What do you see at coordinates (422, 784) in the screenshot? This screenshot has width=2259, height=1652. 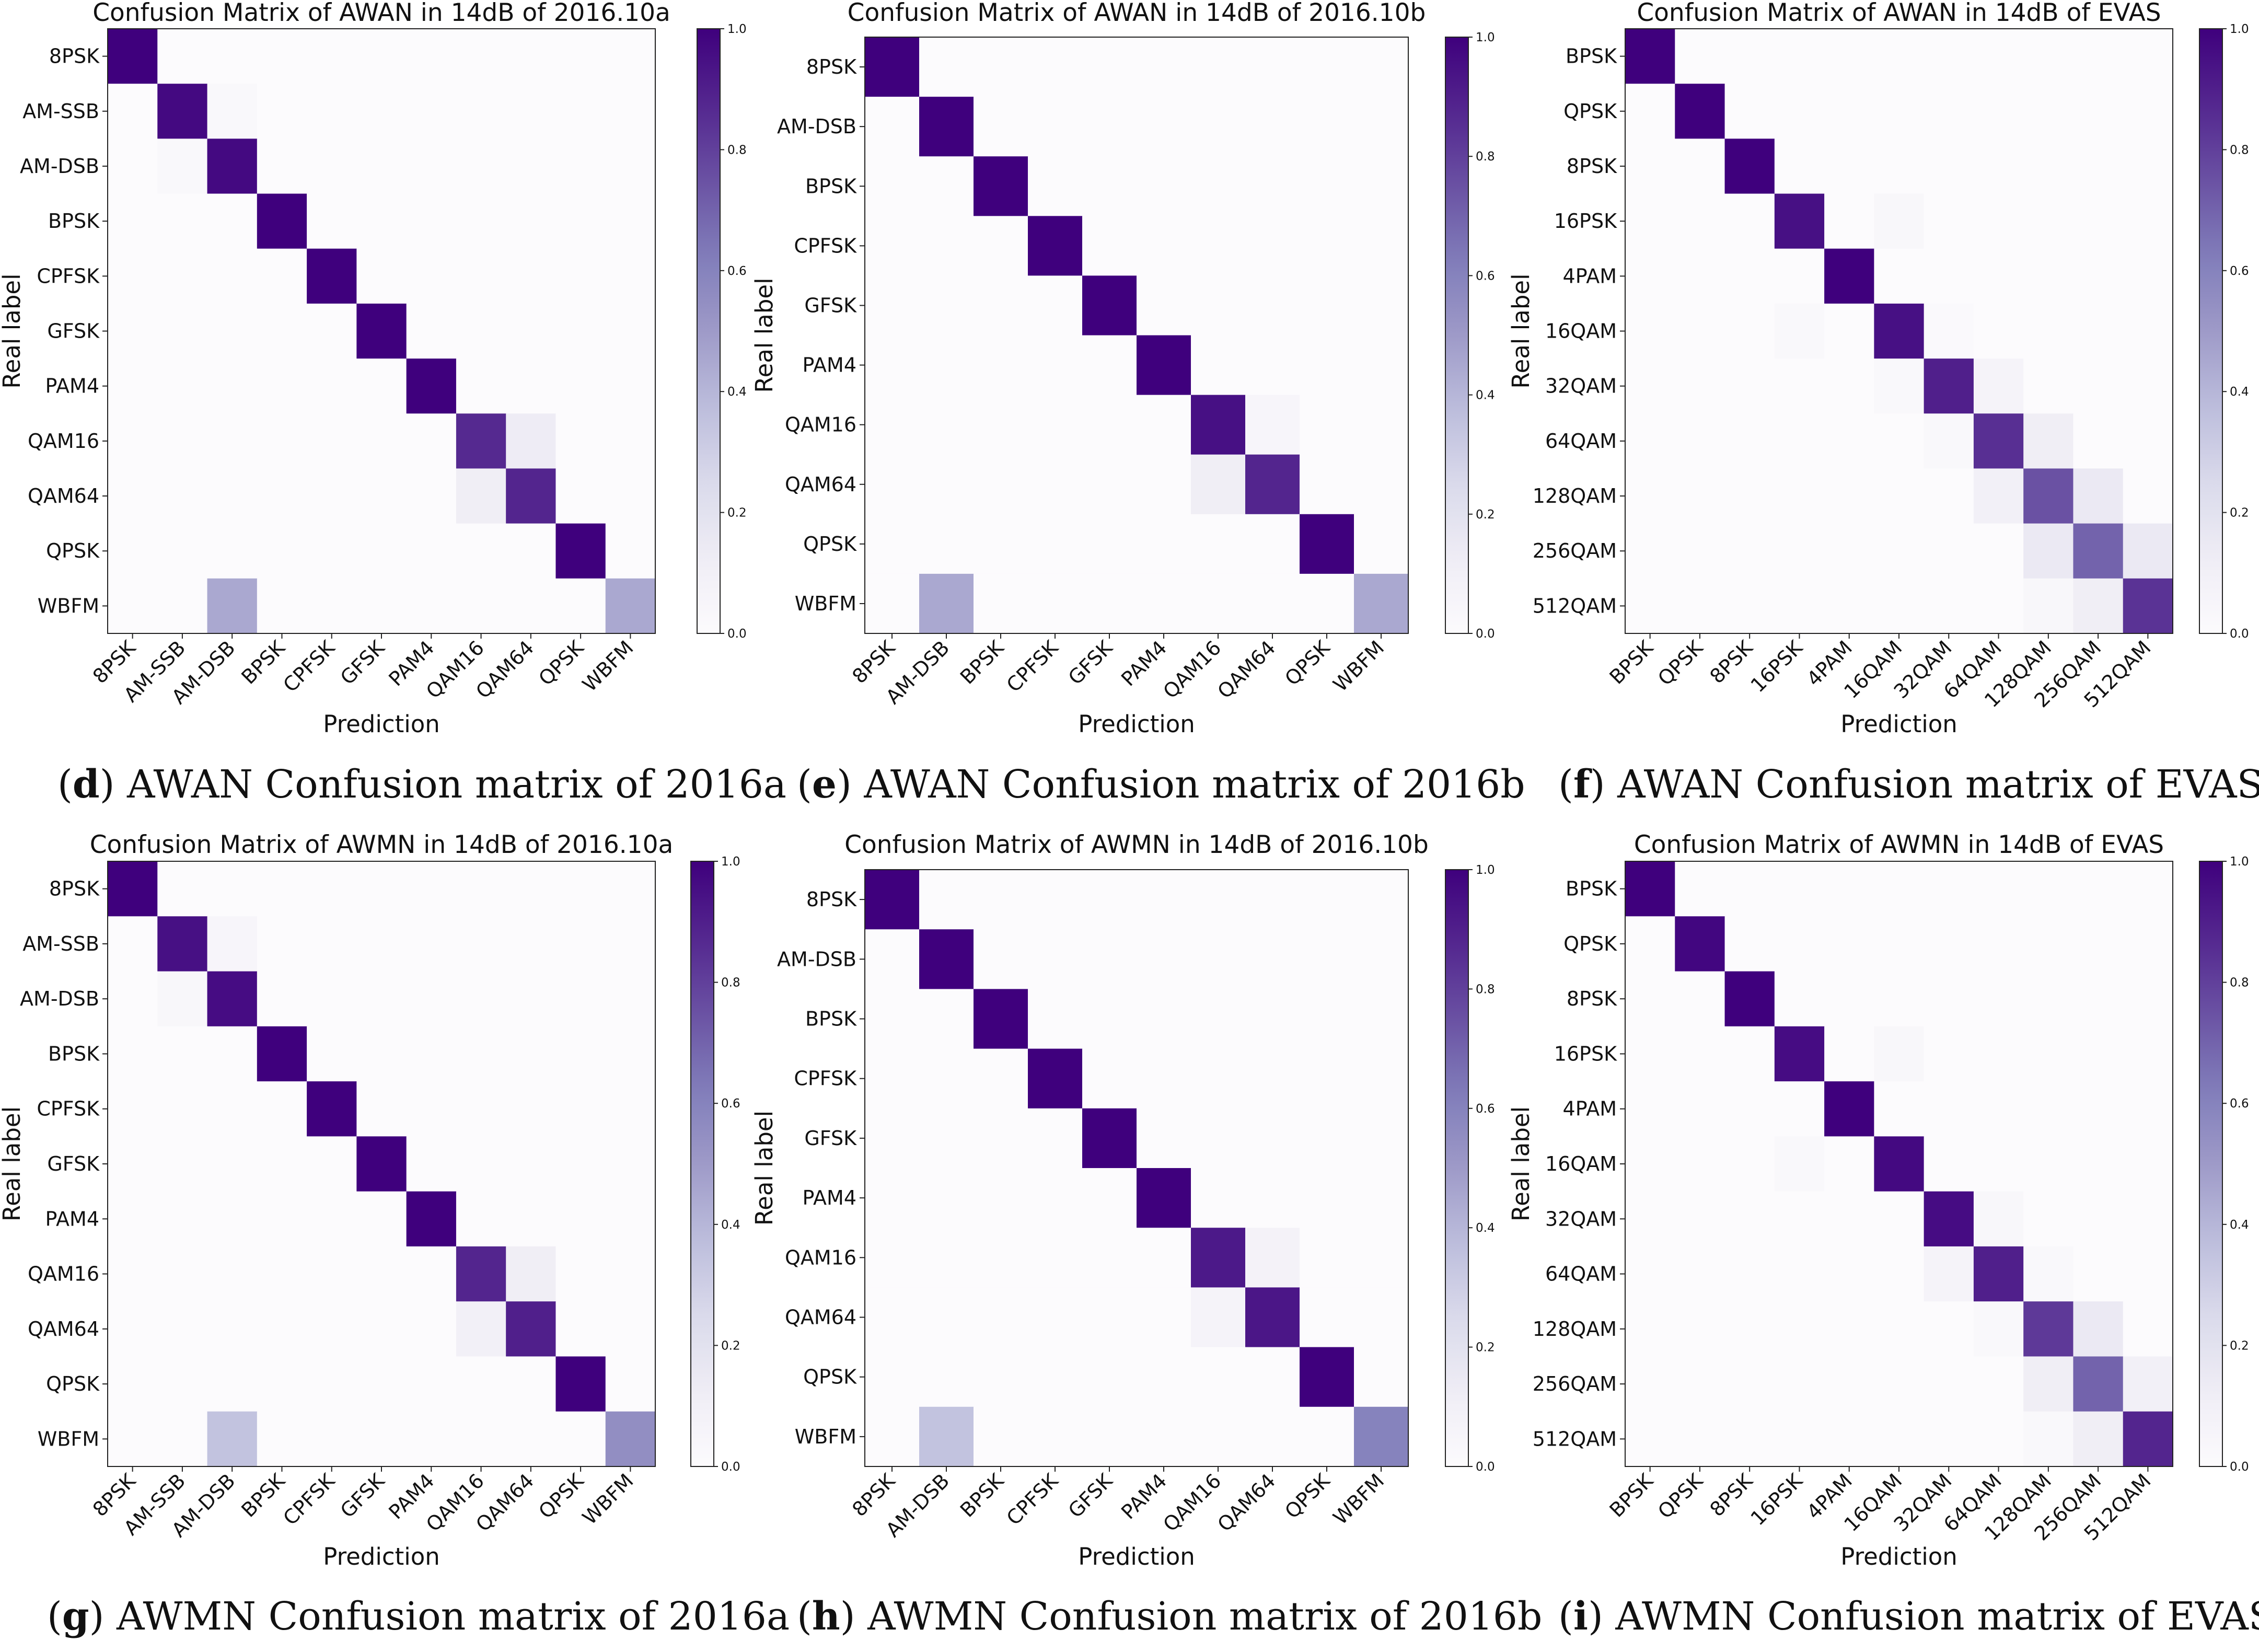 I see `panel-caption: (d) AWAN Confusion matrix of 2016a` at bounding box center [422, 784].